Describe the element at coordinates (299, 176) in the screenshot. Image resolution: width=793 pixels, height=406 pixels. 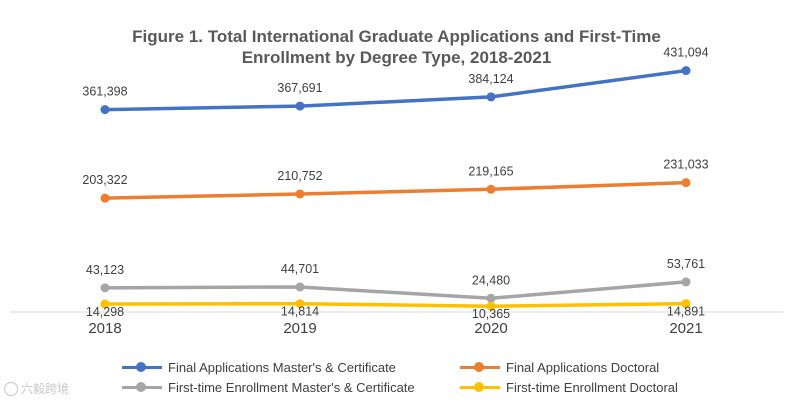
I see `data-label: 210,752` at that location.